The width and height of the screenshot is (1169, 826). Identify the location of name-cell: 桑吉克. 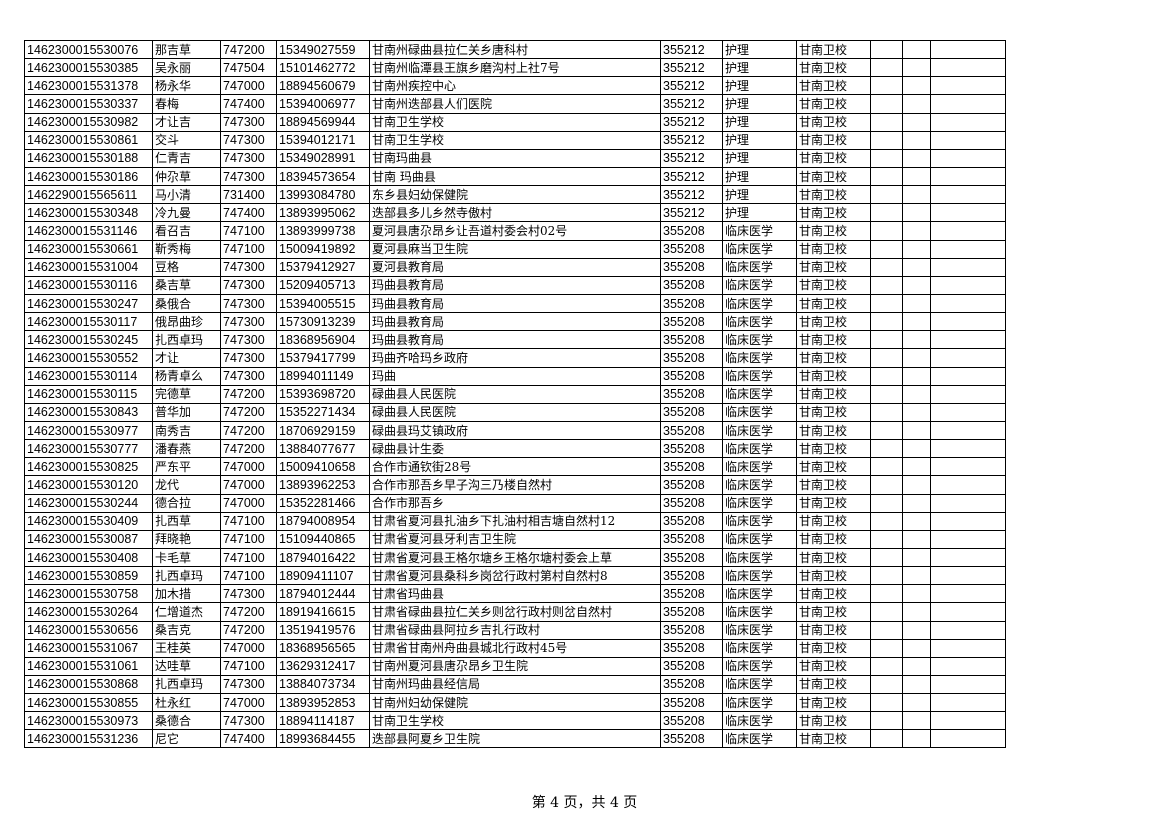
(186, 630).